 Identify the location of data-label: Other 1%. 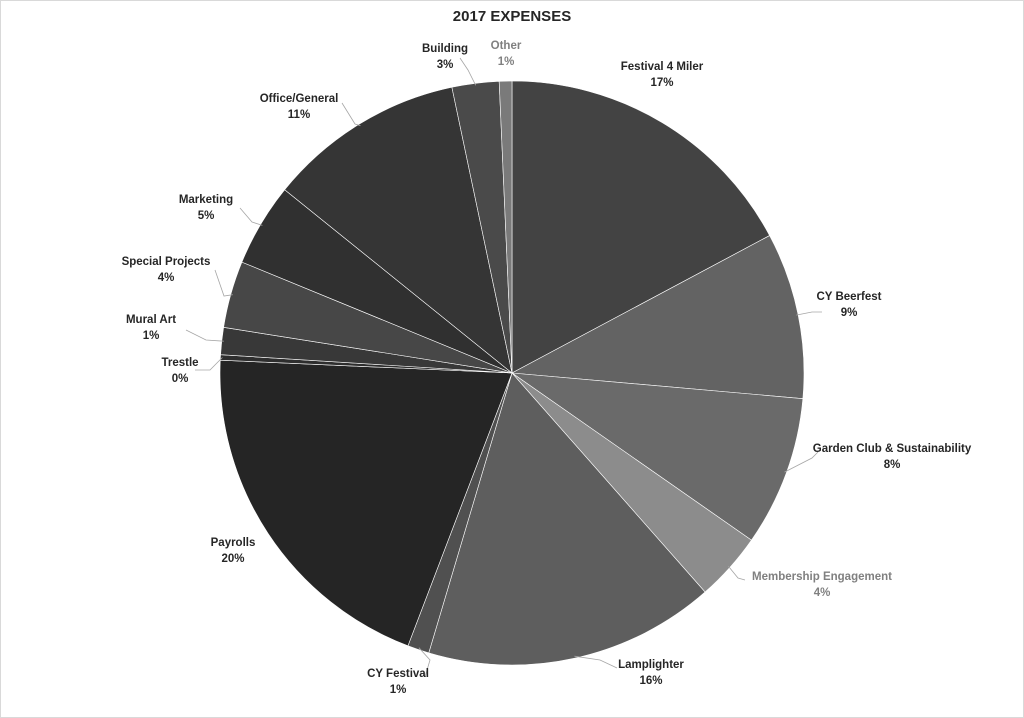
(506, 54).